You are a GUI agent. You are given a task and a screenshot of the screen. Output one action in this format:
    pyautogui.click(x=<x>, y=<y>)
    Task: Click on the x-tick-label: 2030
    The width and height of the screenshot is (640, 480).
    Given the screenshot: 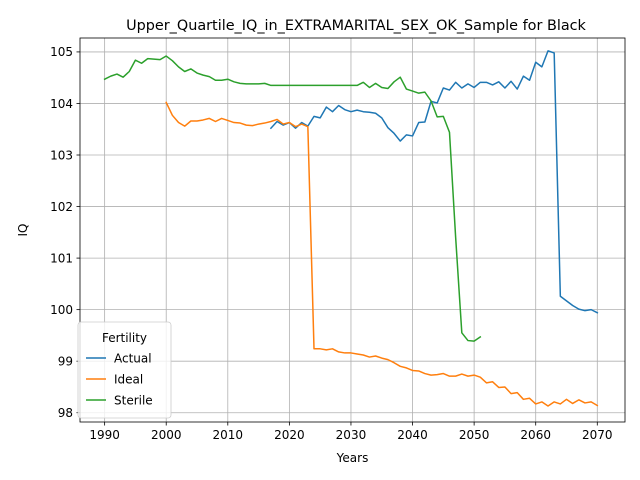 What is the action you would take?
    pyautogui.click(x=351, y=435)
    